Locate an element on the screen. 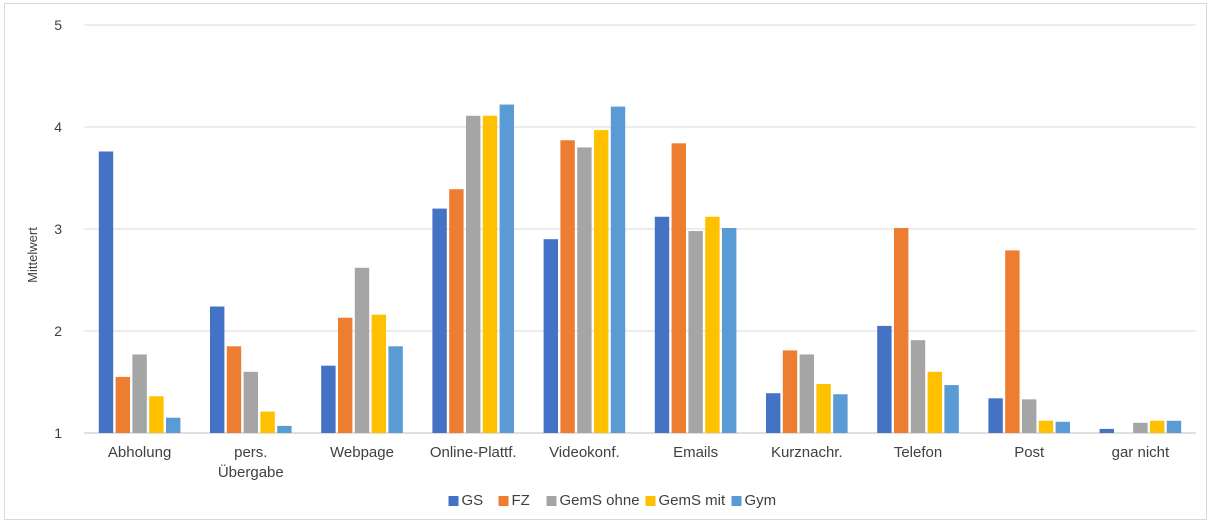 The image size is (1213, 524). legend-label: FZ is located at coordinates (521, 500).